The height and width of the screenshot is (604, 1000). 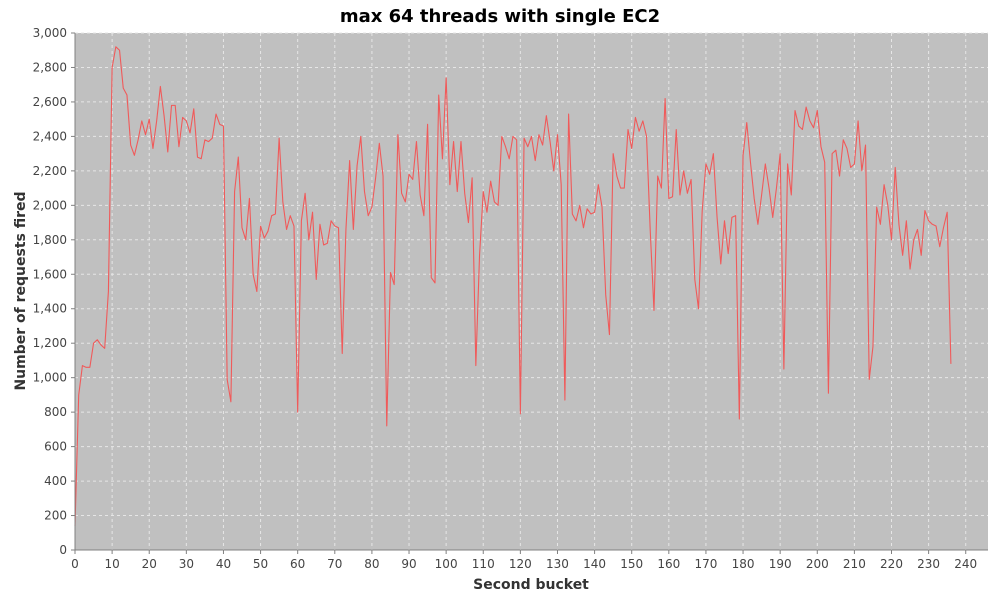 What do you see at coordinates (854, 564) in the screenshot?
I see `x-tick-label: 210` at bounding box center [854, 564].